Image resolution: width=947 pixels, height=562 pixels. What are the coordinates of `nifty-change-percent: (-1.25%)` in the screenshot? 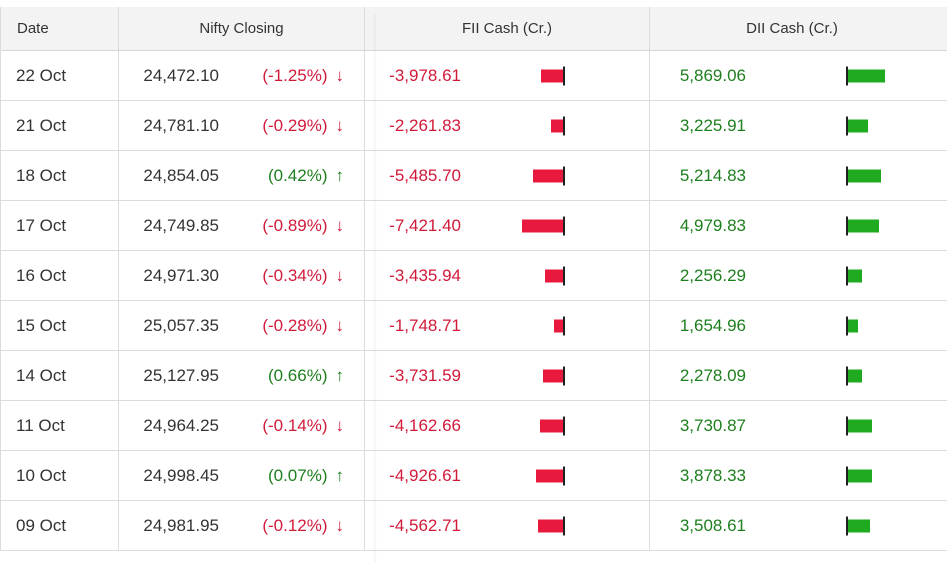 It's located at (295, 75).